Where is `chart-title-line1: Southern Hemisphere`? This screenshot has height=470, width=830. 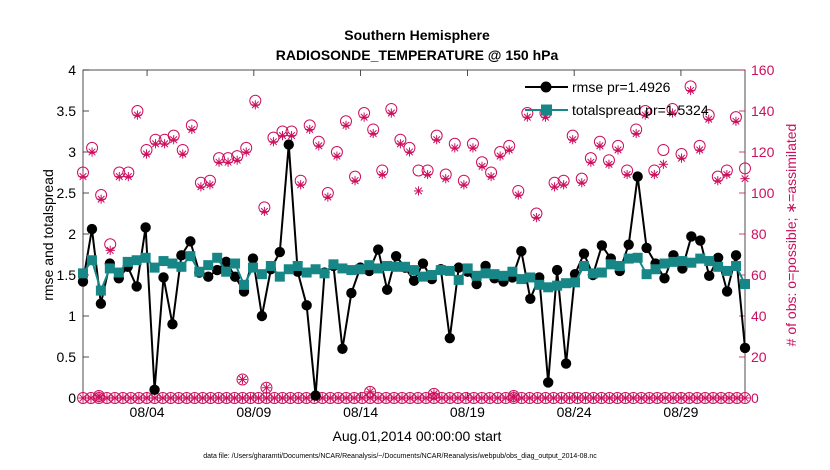
chart-title-line1: Southern Hemisphere is located at coordinates (417, 35).